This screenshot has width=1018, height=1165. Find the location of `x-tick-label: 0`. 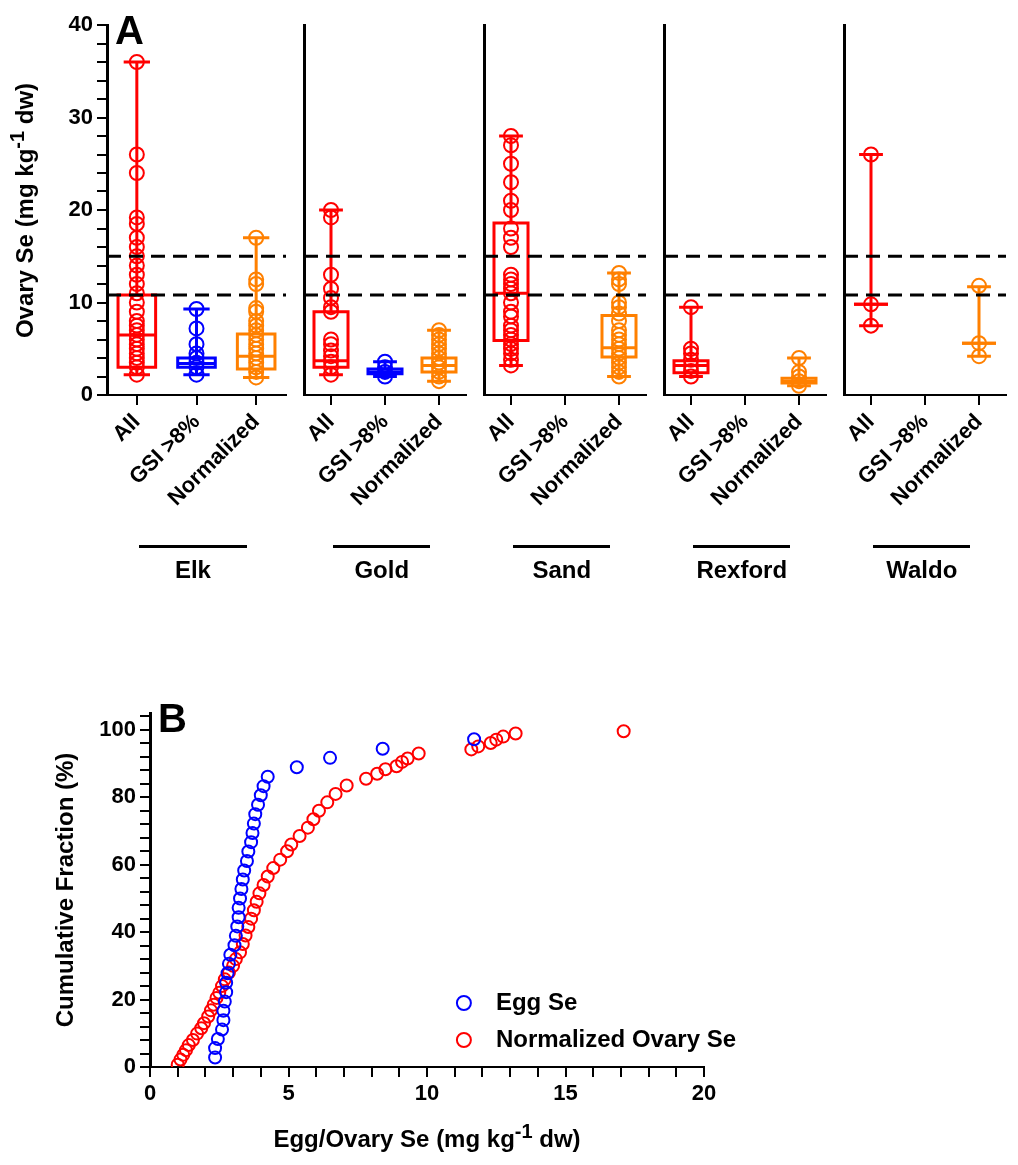

x-tick-label: 0 is located at coordinates (150, 1093).